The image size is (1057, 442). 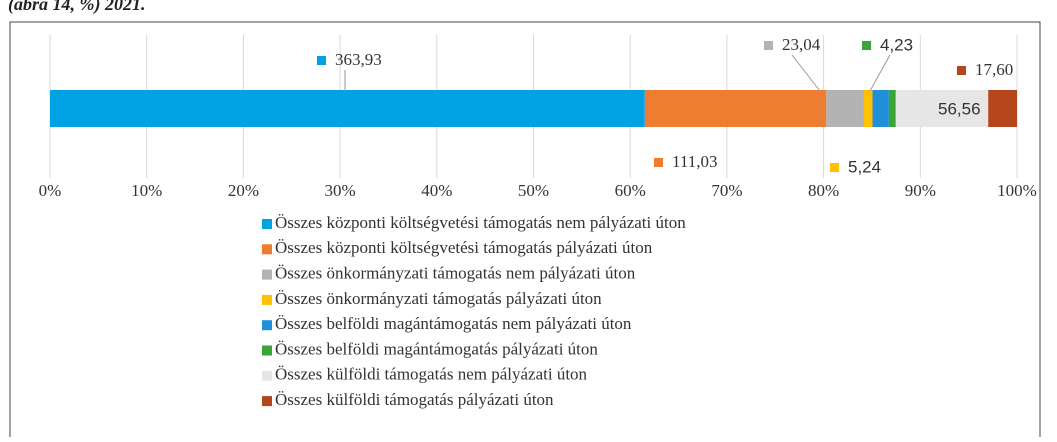 What do you see at coordinates (77, 7) in the screenshot?
I see `chart-title: (ábra 14, %) 2021.` at bounding box center [77, 7].